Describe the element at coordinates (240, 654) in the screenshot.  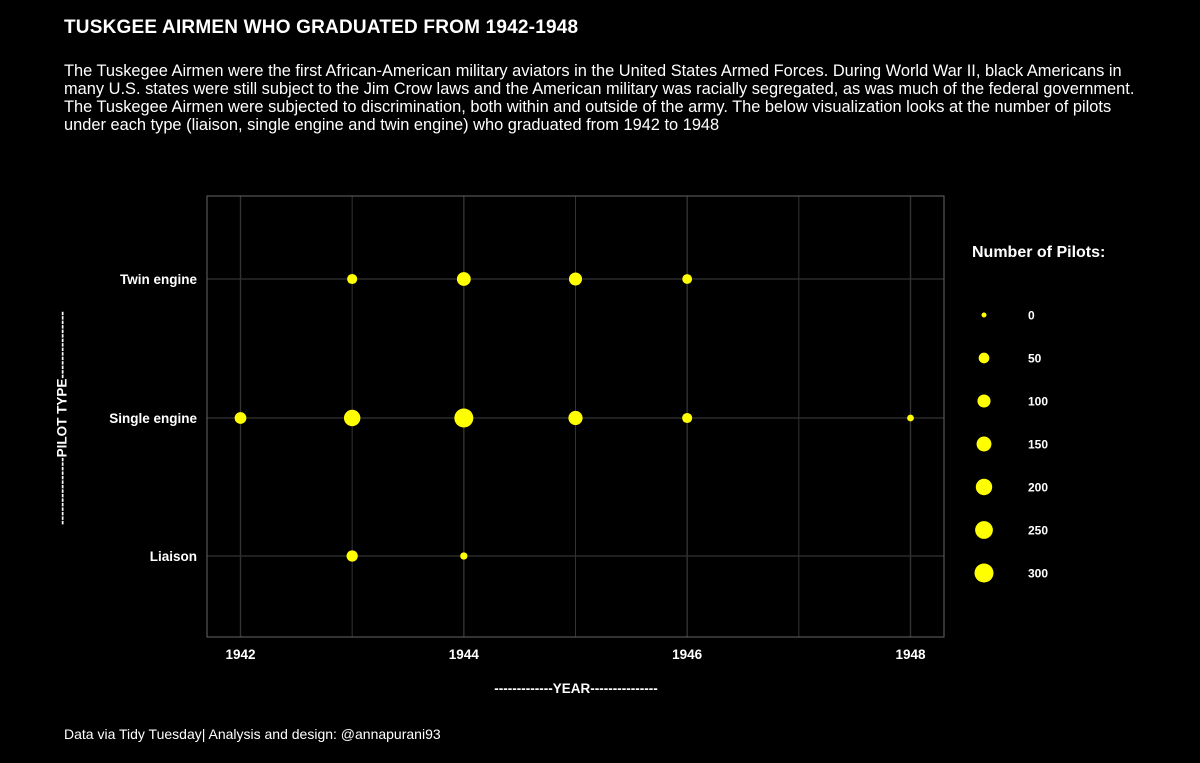
I see `x-tick-label: 1942` at that location.